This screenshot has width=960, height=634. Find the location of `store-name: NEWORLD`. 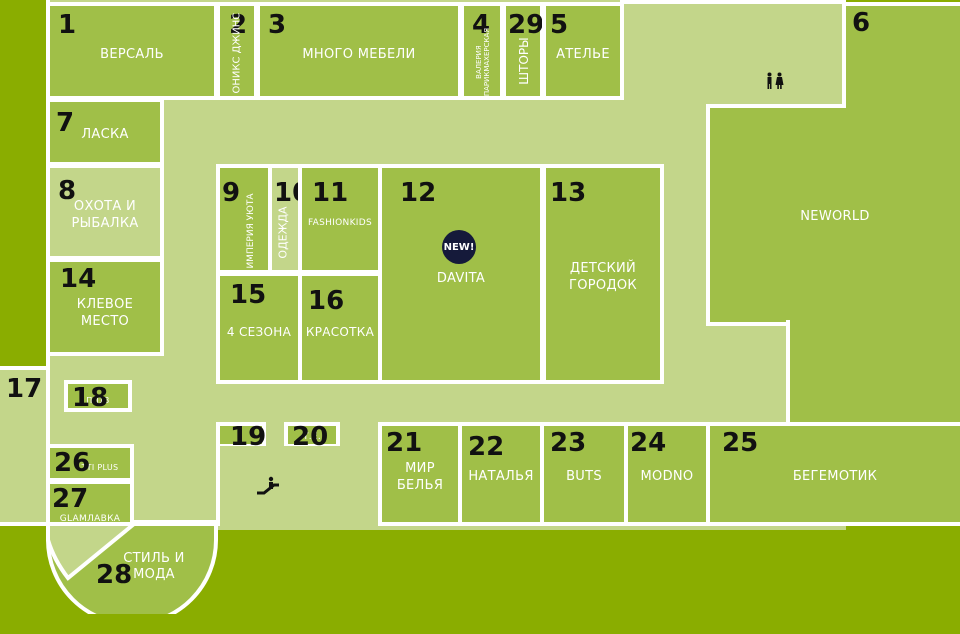

store-name: NEWORLD is located at coordinates (835, 216).